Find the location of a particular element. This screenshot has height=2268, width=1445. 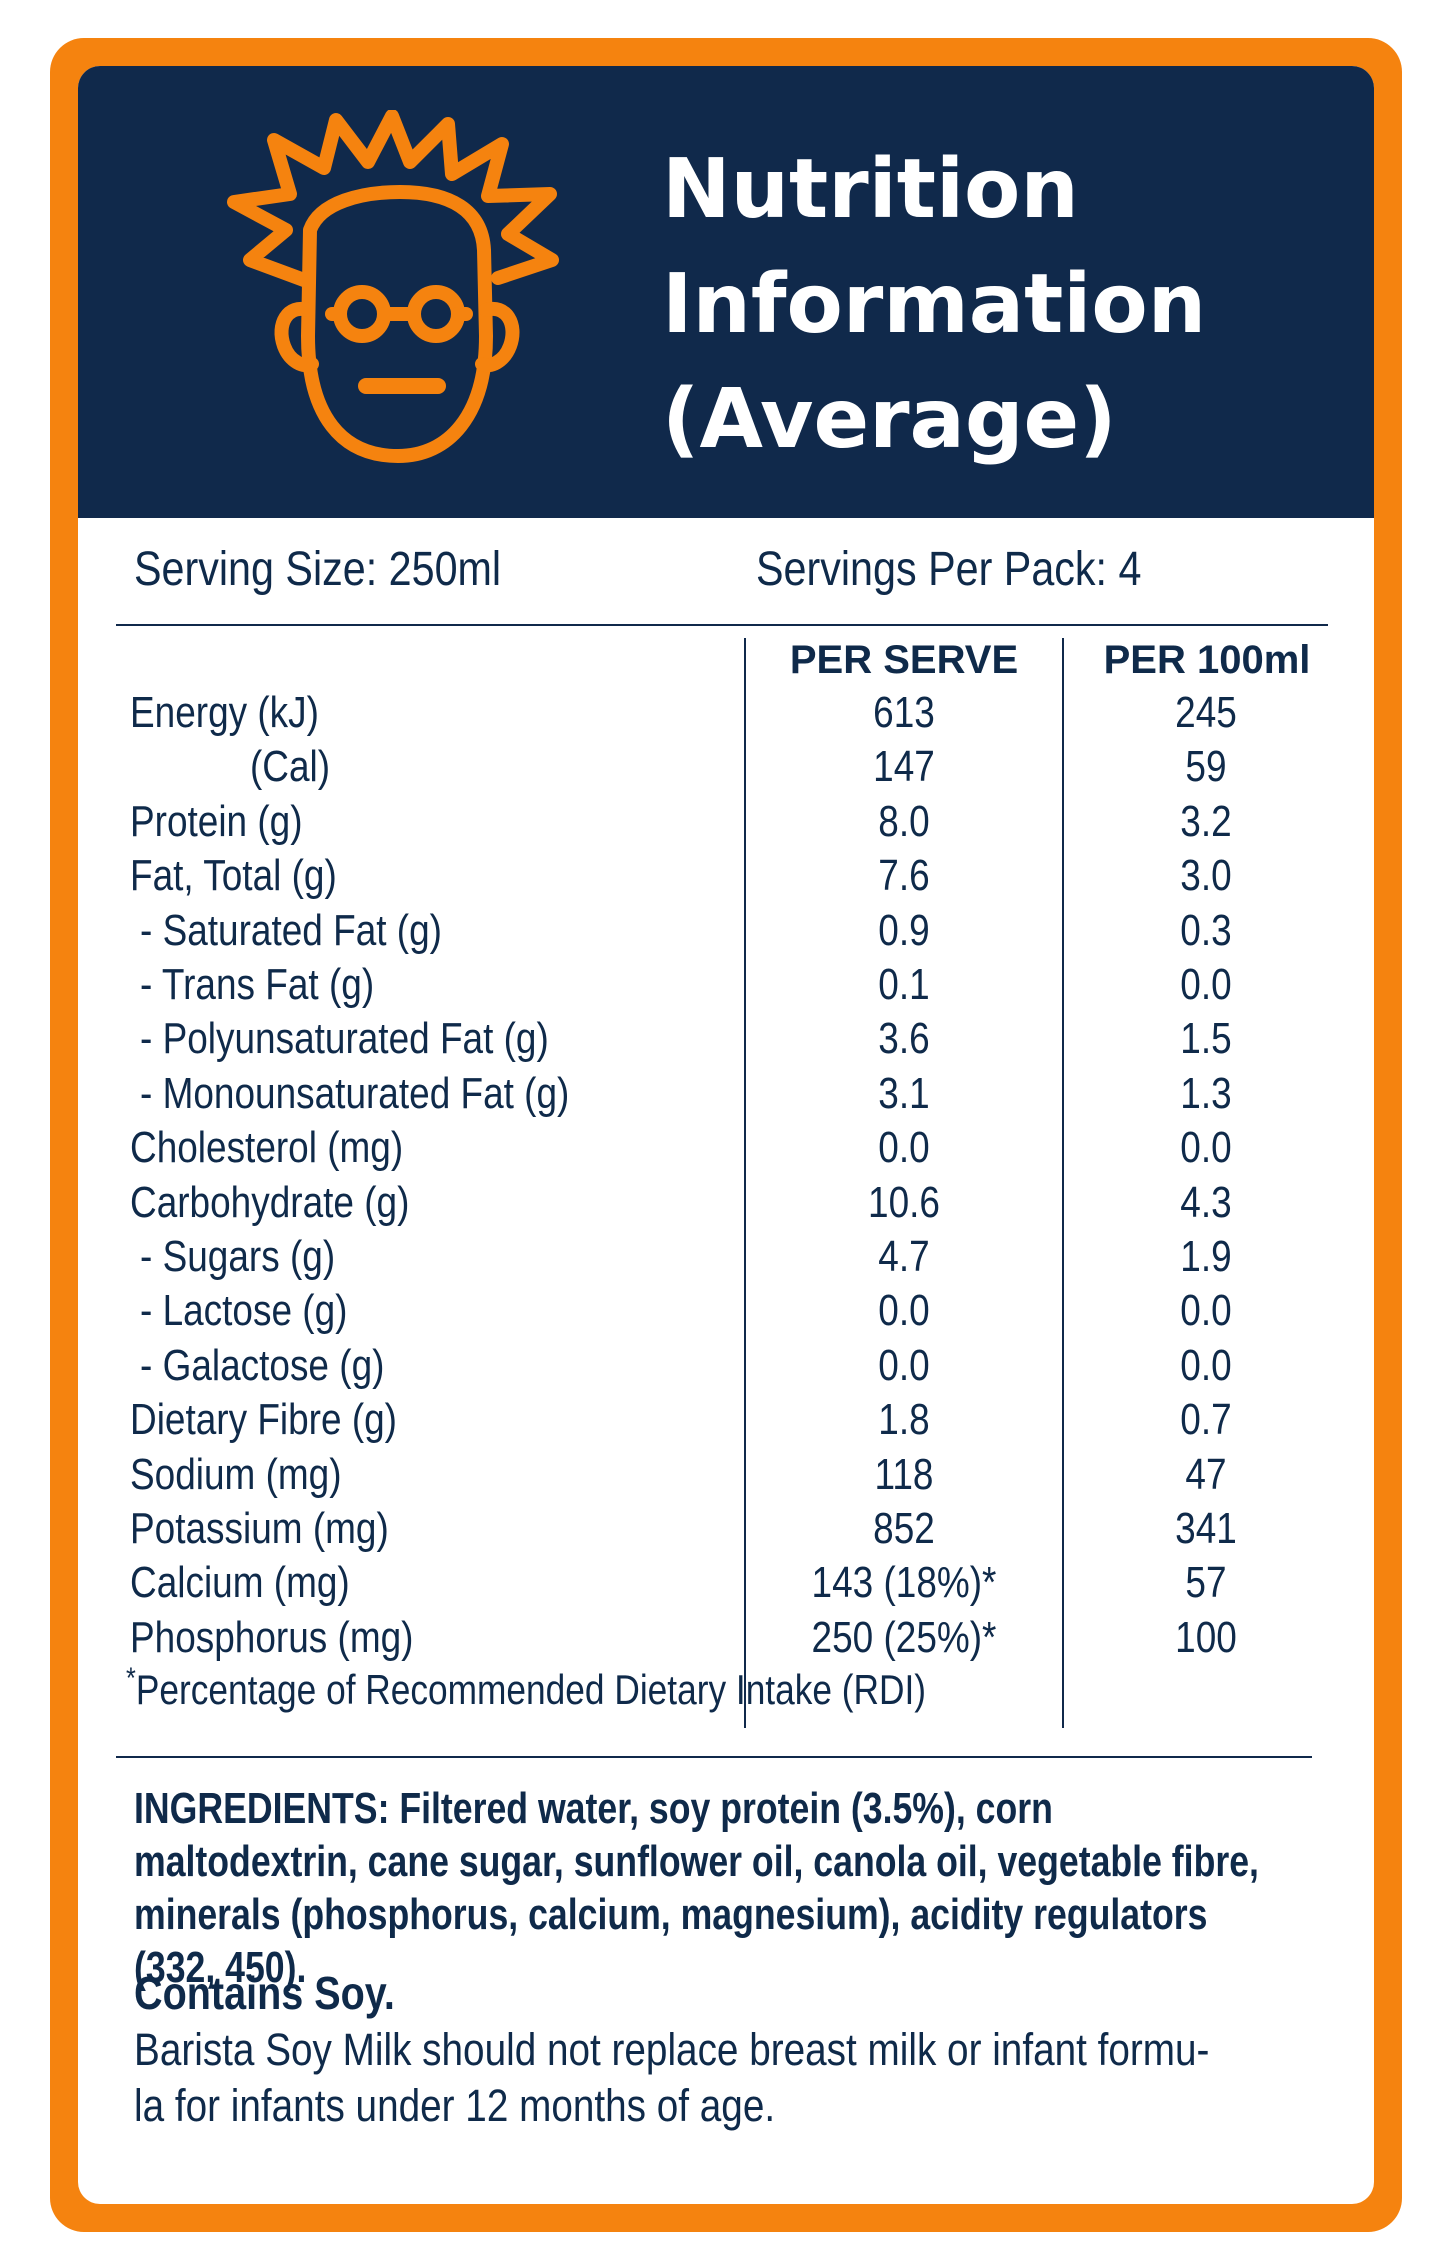

nutrient-label: - Polyunsaturated Fat (g) is located at coordinates (344, 1039).